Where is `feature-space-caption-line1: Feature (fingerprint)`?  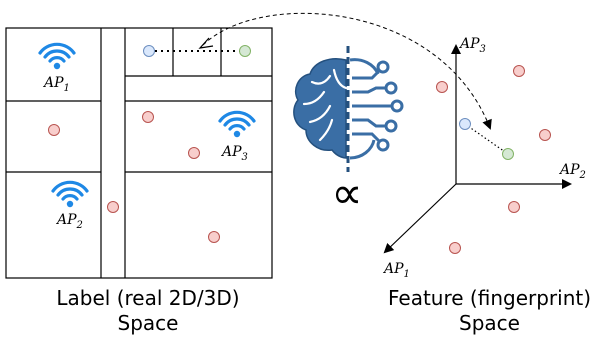 feature-space-caption-line1: Feature (fingerprint) is located at coordinates (489, 298).